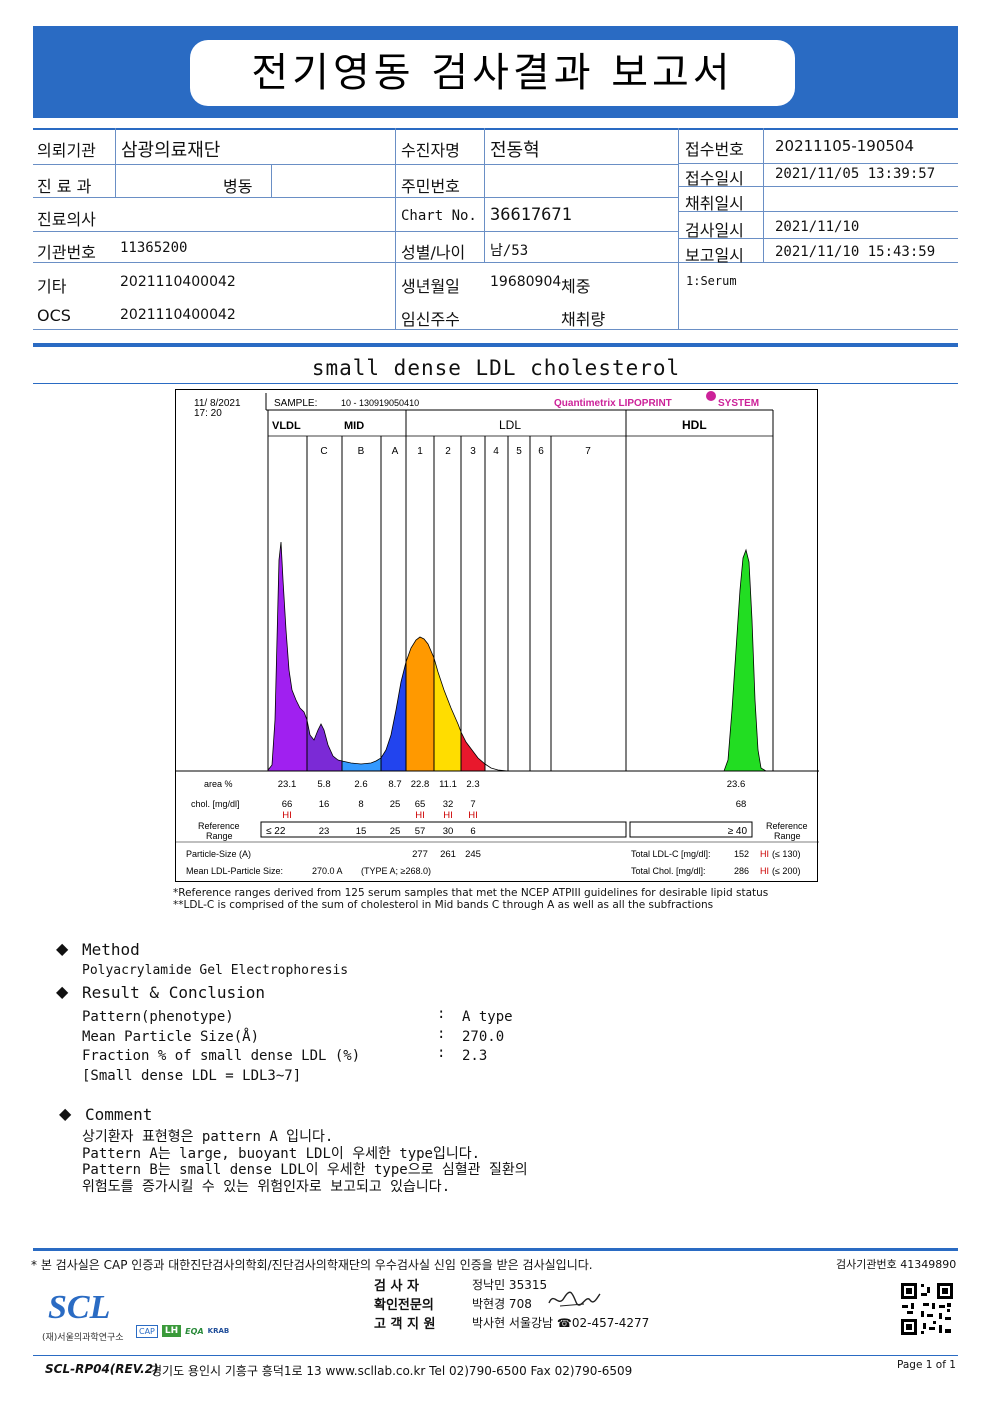  Describe the element at coordinates (926, 1365) in the screenshot. I see `page-number: Page 1 of 1` at that location.